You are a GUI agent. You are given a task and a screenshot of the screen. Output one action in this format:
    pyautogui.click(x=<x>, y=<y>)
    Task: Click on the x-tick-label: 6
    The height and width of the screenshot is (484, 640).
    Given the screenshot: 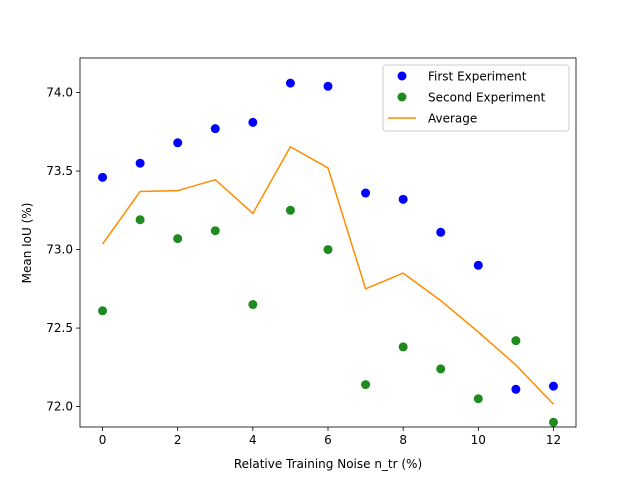 What is the action you would take?
    pyautogui.click(x=328, y=440)
    